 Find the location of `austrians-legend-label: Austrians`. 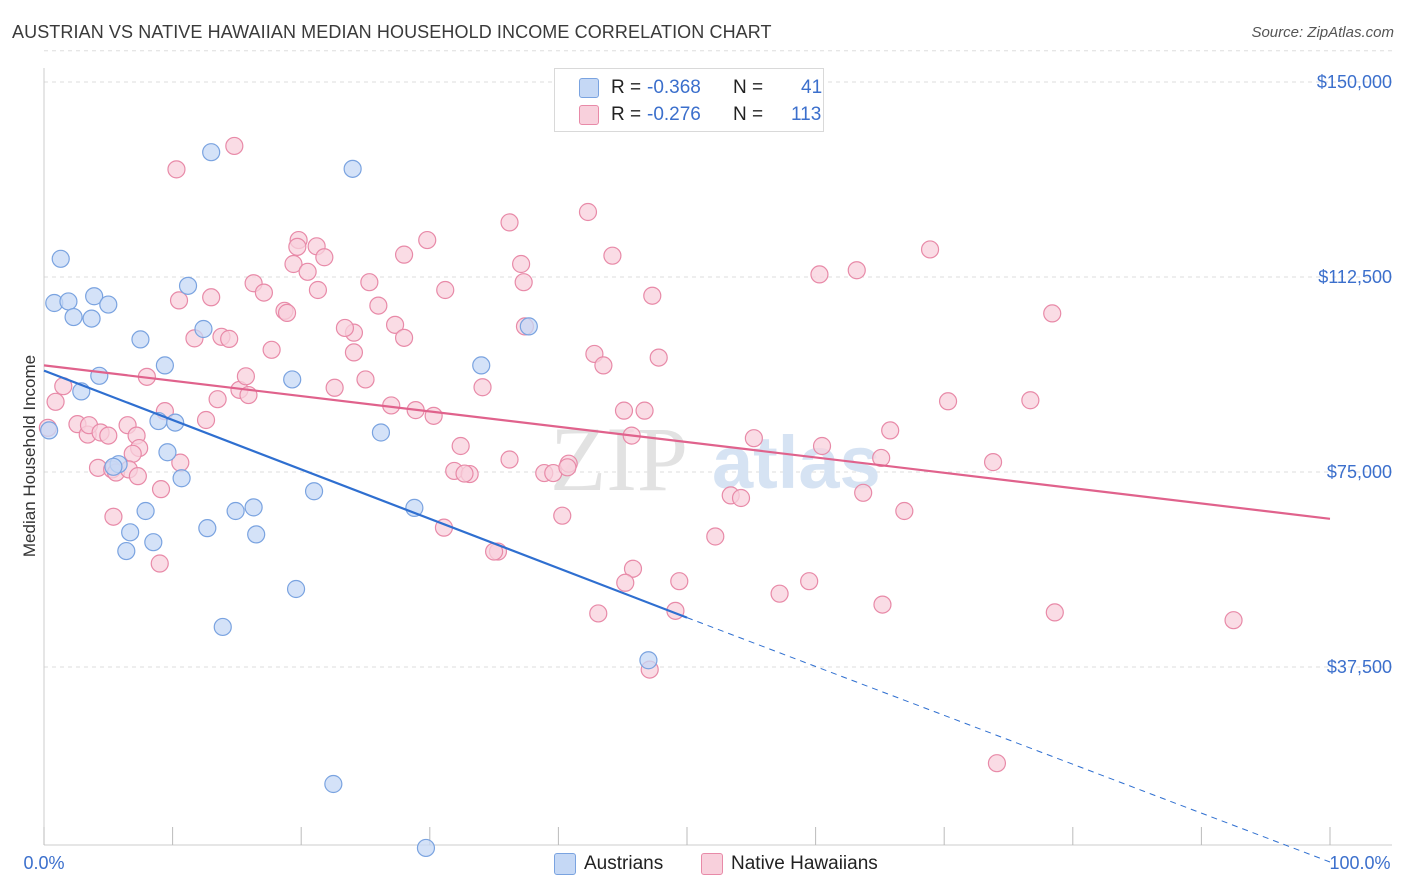

austrians-legend-label: Austrians is located at coordinates (624, 863).